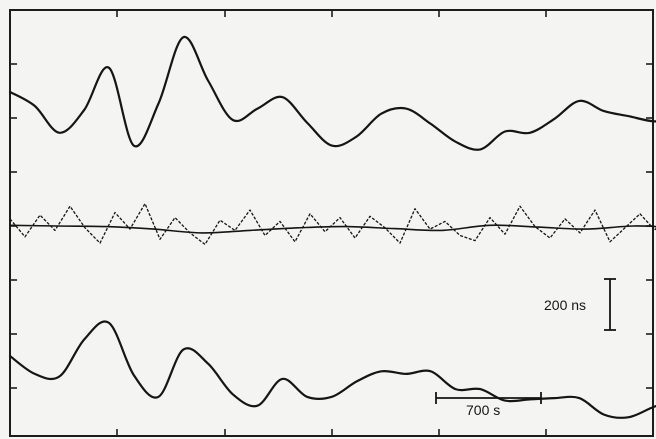 The height and width of the screenshot is (439, 656). Describe the element at coordinates (483, 410) in the screenshot. I see `time-scale-label: 700 s` at that location.